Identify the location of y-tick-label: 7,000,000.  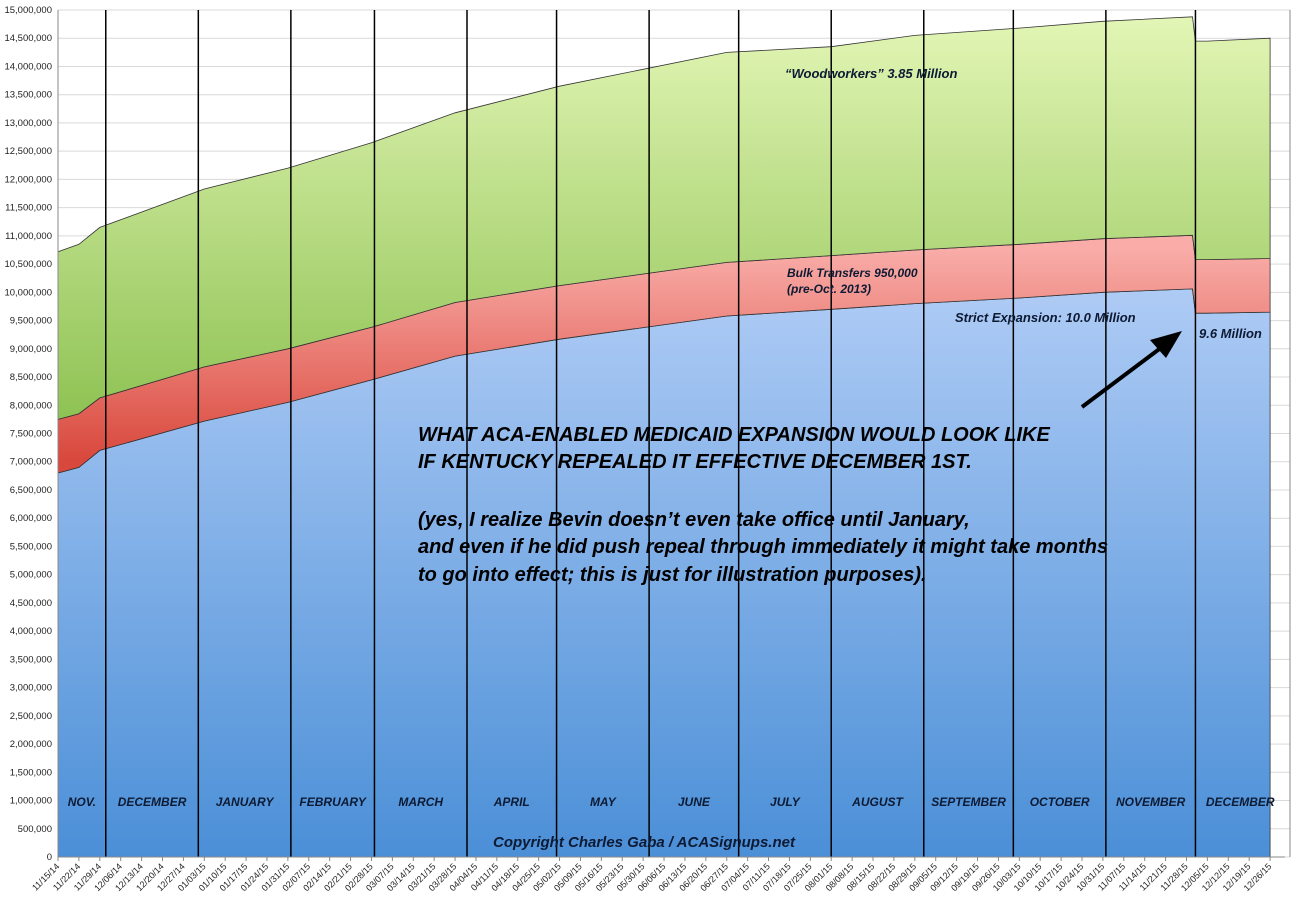
(31, 462).